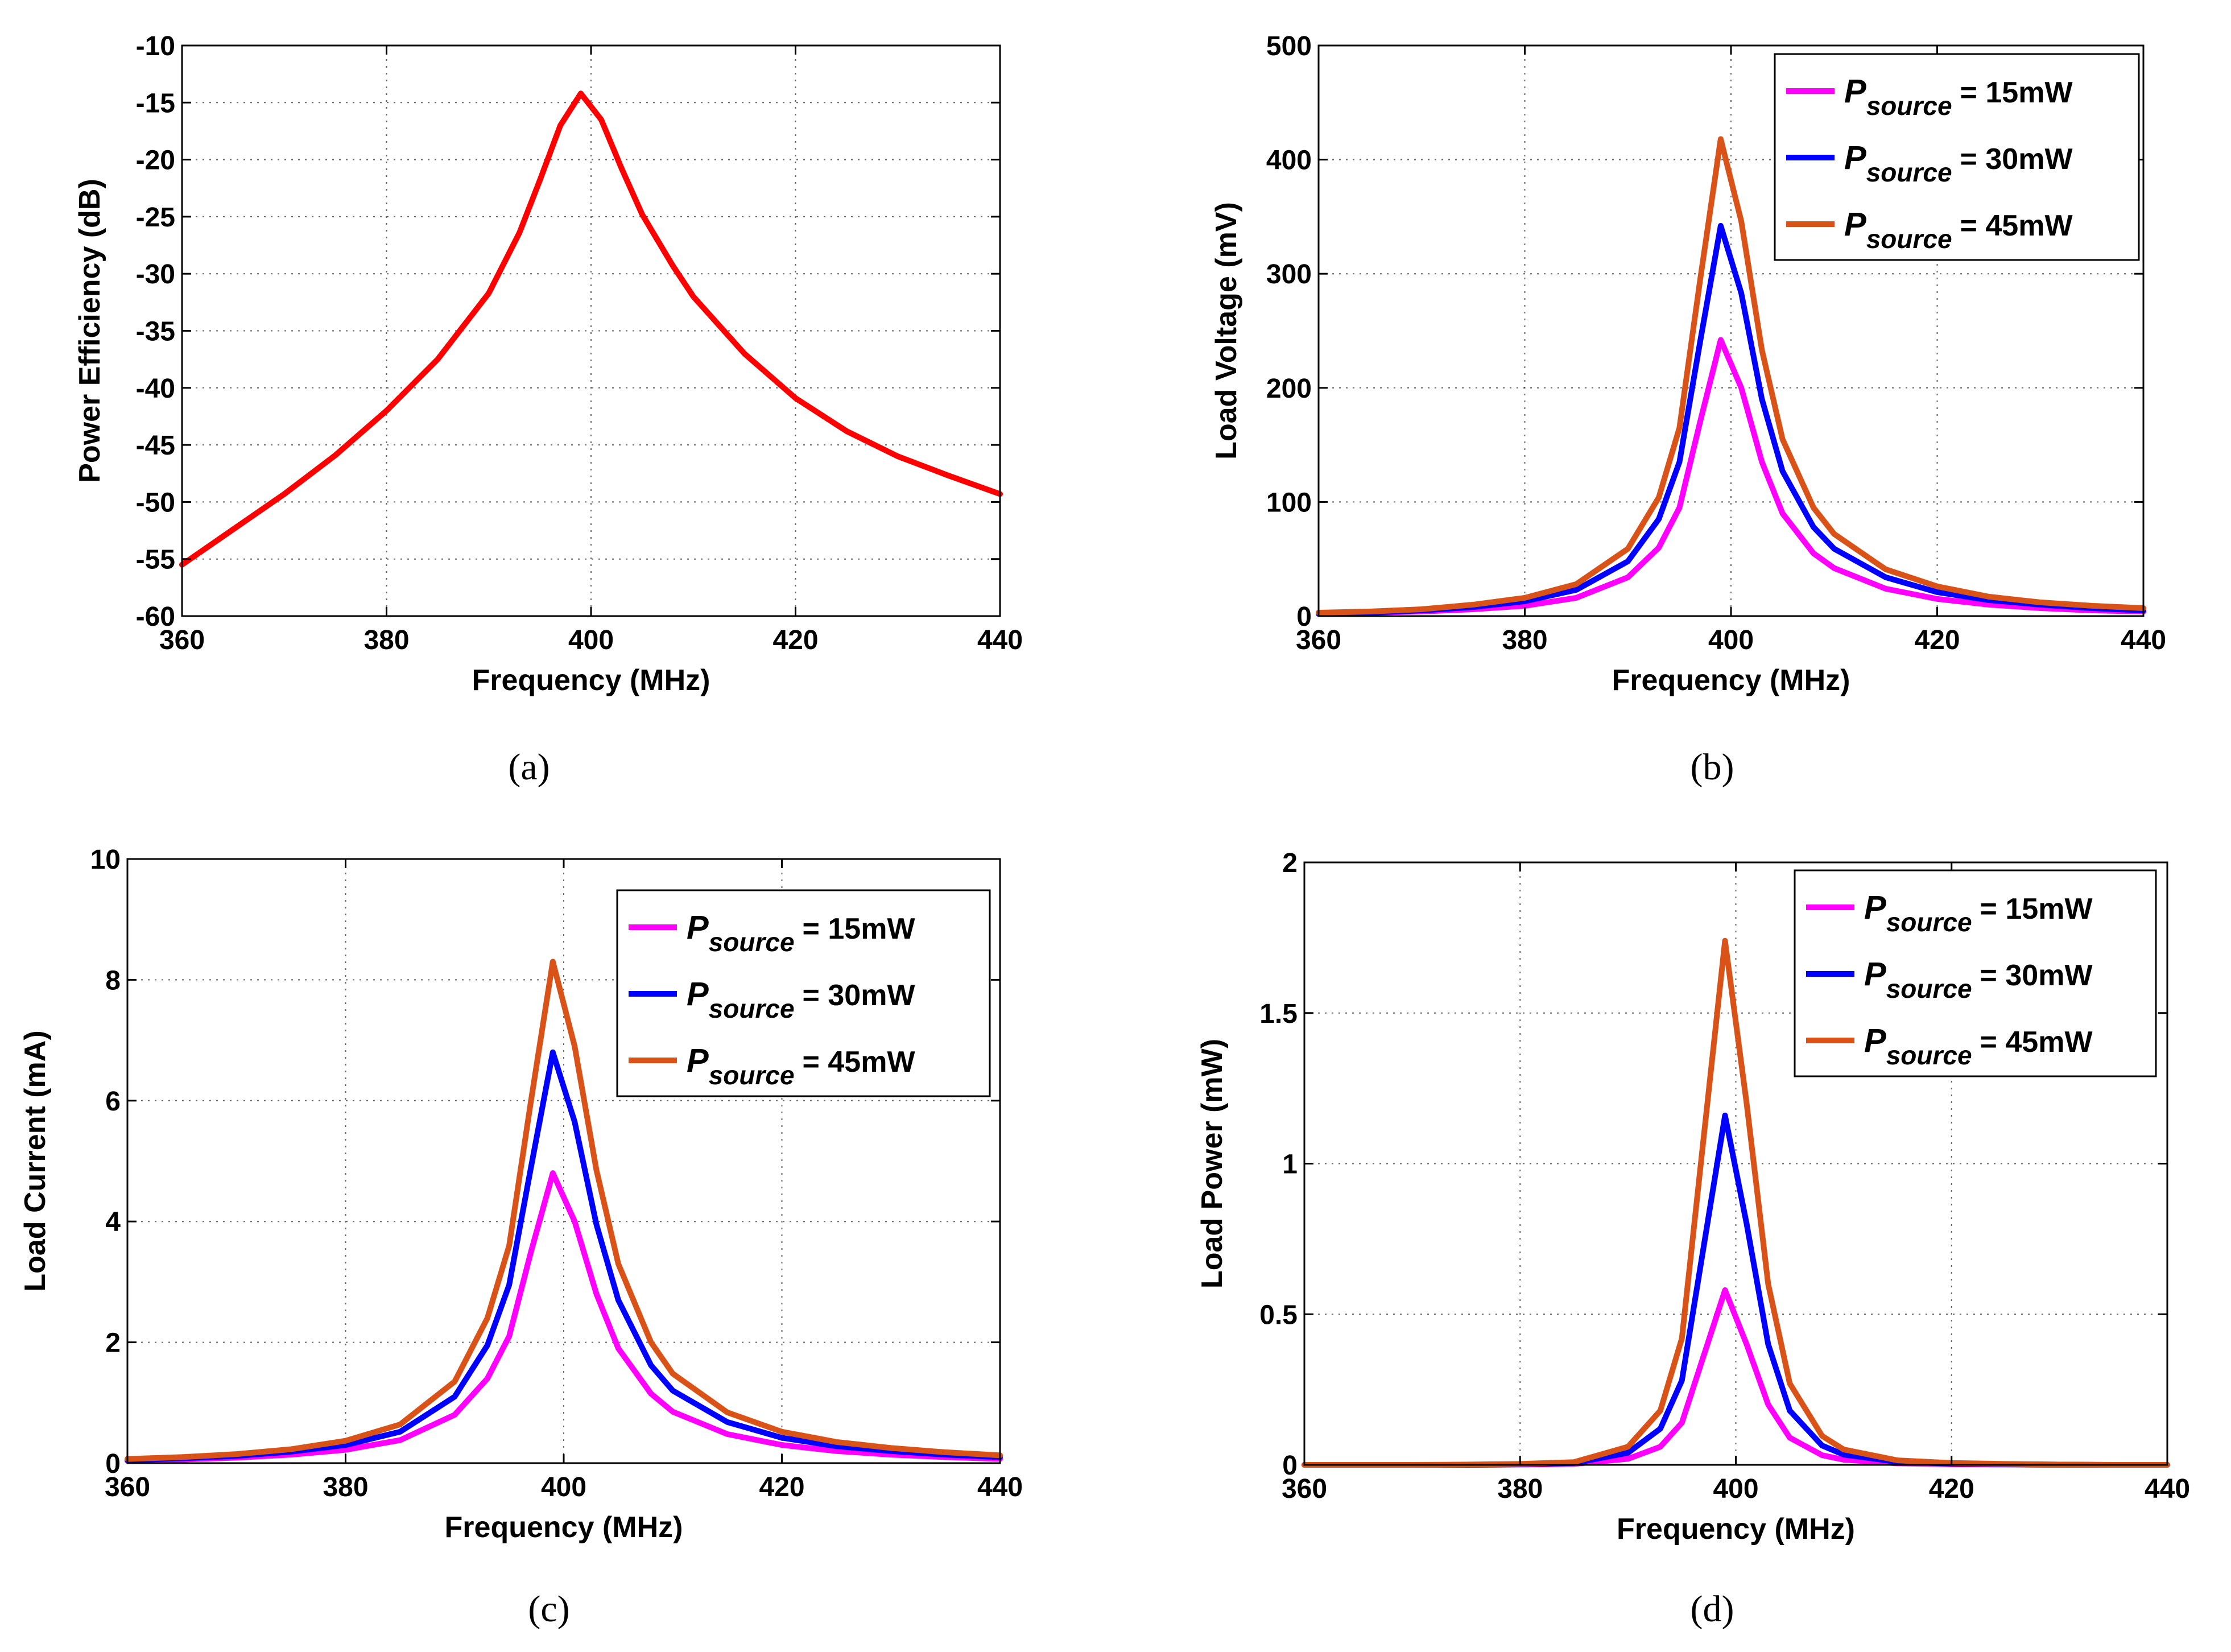 This screenshot has width=2231, height=1652. What do you see at coordinates (1289, 274) in the screenshot?
I see `y-tick-label-b: 300` at bounding box center [1289, 274].